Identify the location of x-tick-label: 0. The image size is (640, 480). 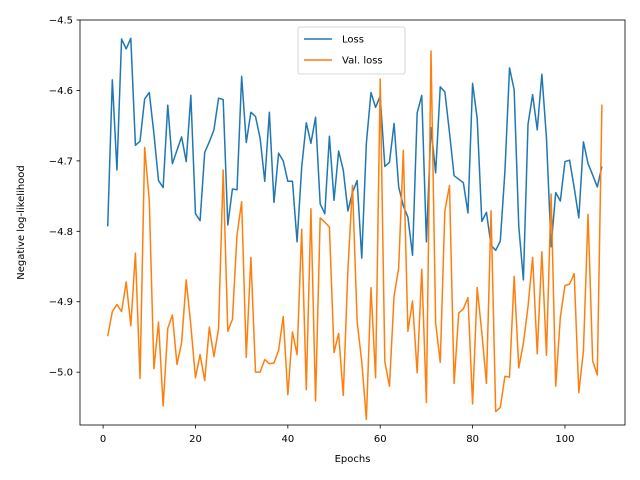
(103, 439).